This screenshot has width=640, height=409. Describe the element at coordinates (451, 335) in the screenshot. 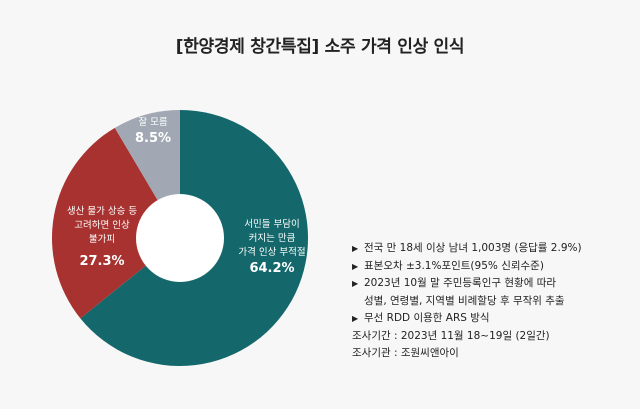

I see `survey-period: 조사기간 : 2023년 11월 18~19일 (2일간)` at that location.